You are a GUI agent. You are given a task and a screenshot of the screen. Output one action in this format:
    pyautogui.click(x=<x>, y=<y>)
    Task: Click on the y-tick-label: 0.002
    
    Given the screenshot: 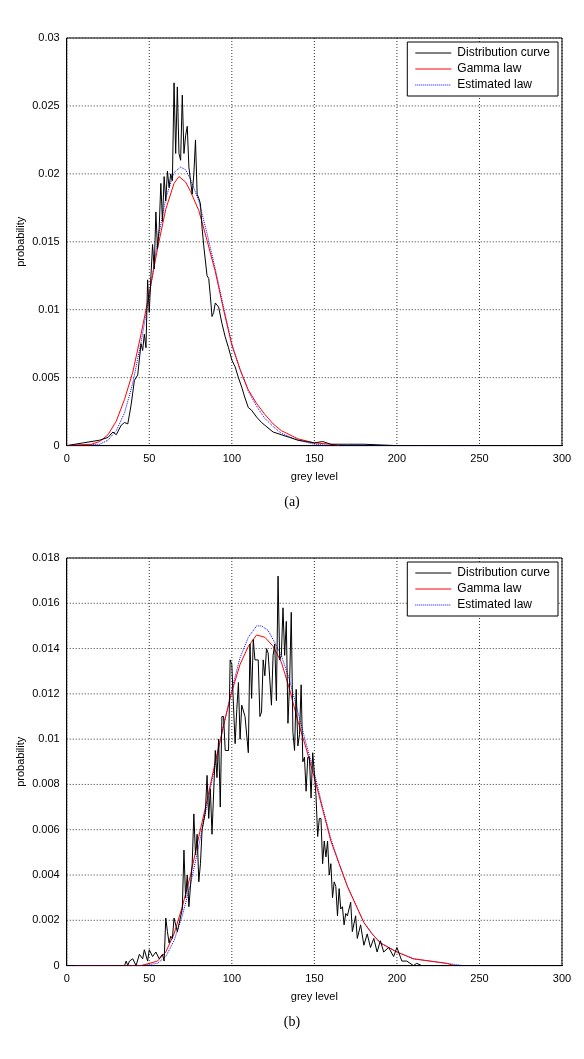 What is the action you would take?
    pyautogui.click(x=46, y=919)
    